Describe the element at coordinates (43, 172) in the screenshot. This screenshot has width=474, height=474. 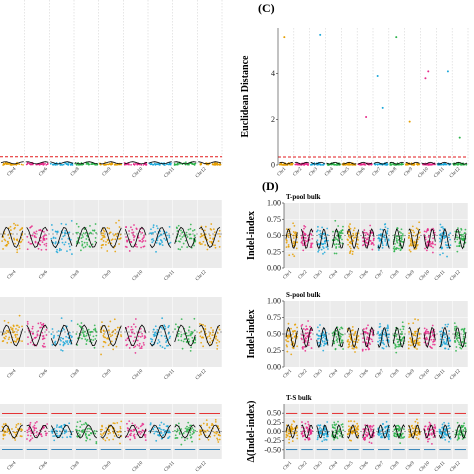
I see `x-tick-label: Chr6` at that location.